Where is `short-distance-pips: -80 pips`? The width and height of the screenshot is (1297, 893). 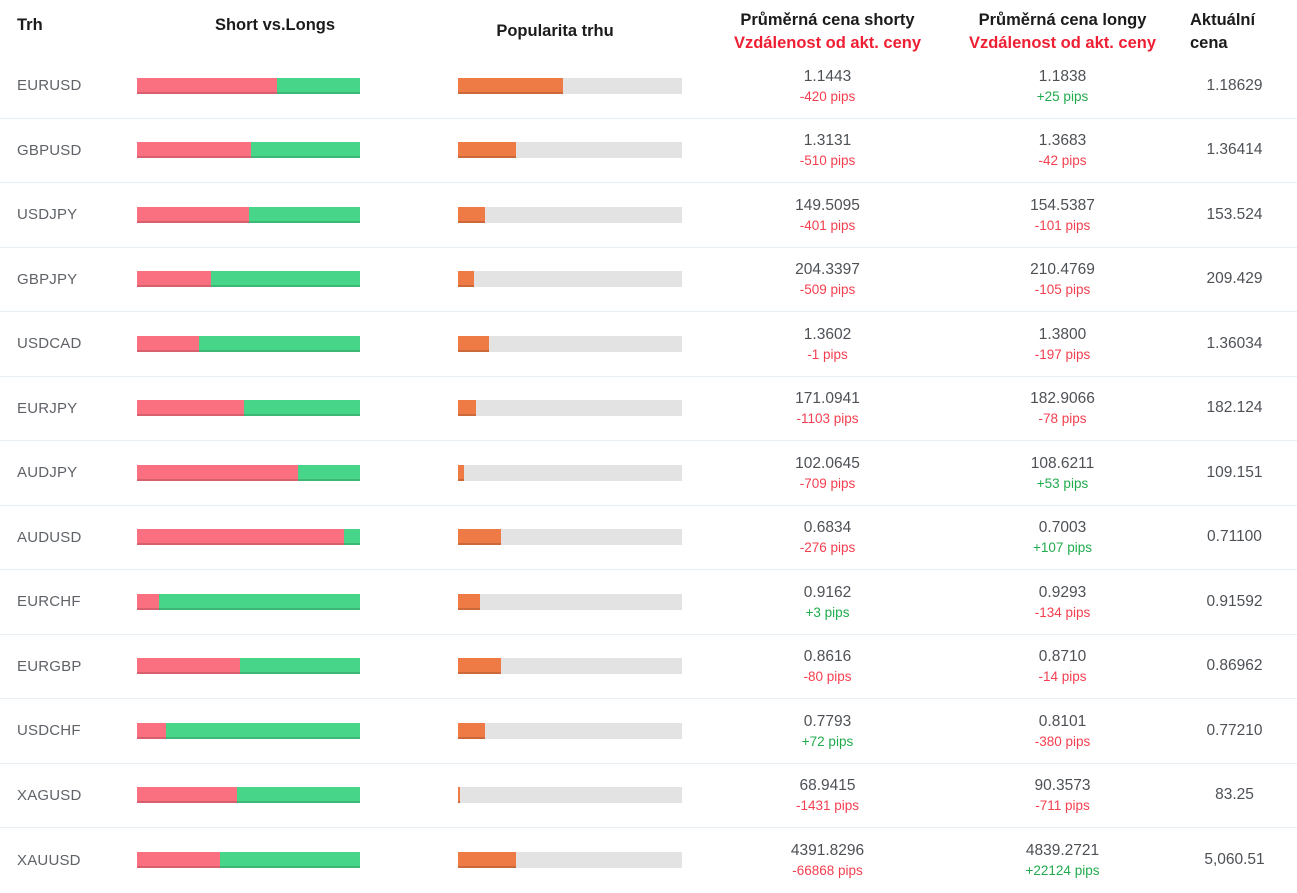 short-distance-pips: -80 pips is located at coordinates (827, 677).